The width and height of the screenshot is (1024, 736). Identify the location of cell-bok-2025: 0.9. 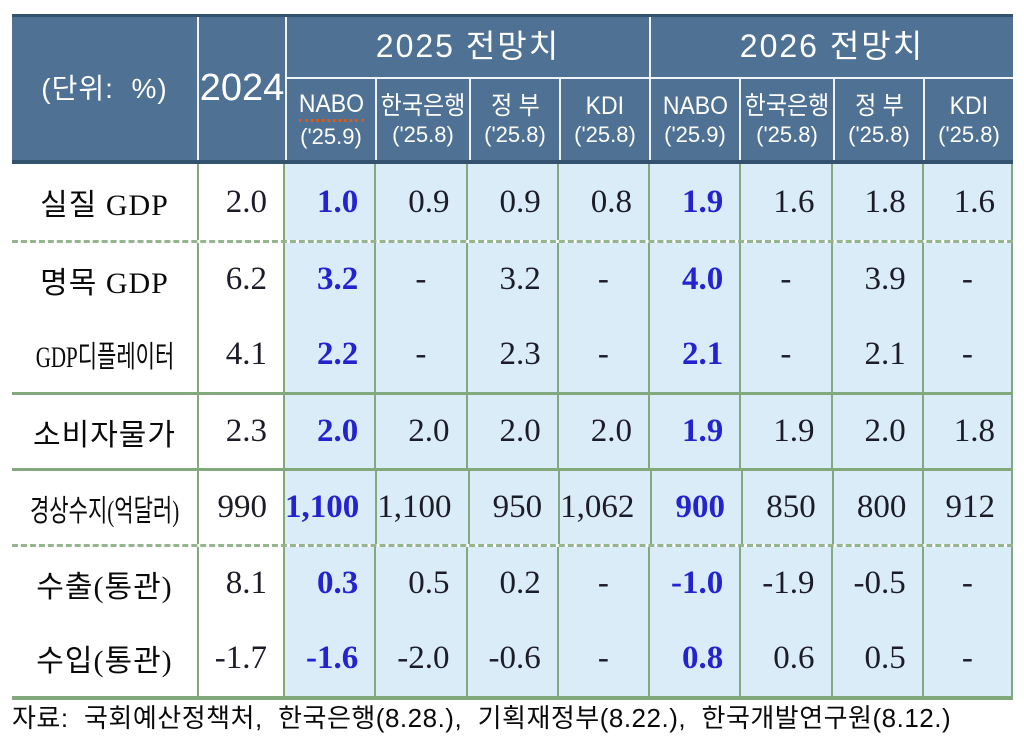
(420, 202).